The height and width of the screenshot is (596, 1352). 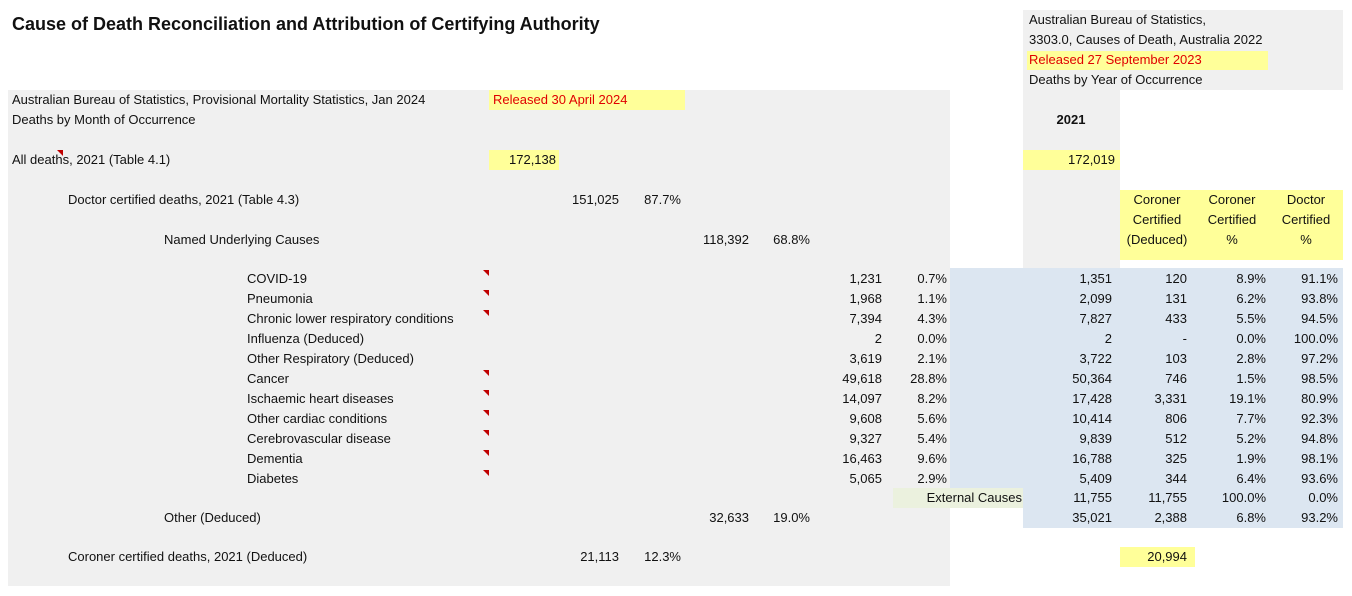 I want to click on percent: 12.3%, so click(x=662, y=556).